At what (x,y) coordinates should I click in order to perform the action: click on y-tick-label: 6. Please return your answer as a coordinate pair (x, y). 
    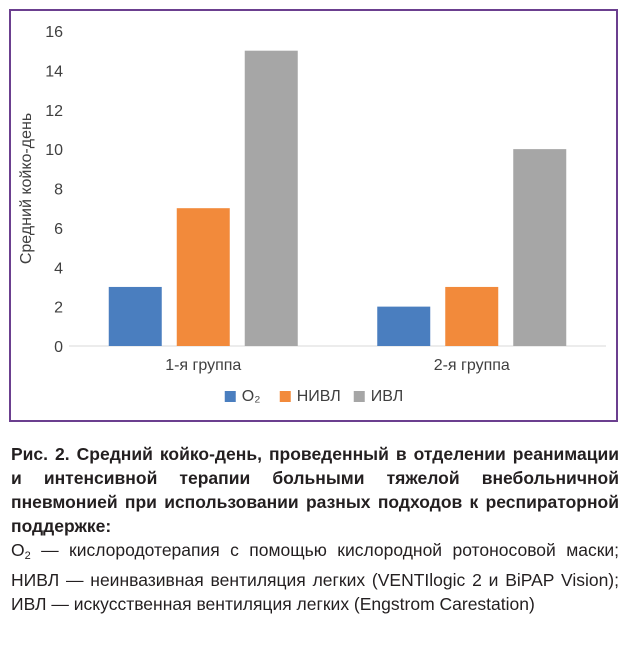
    Looking at the image, I should click on (58, 229).